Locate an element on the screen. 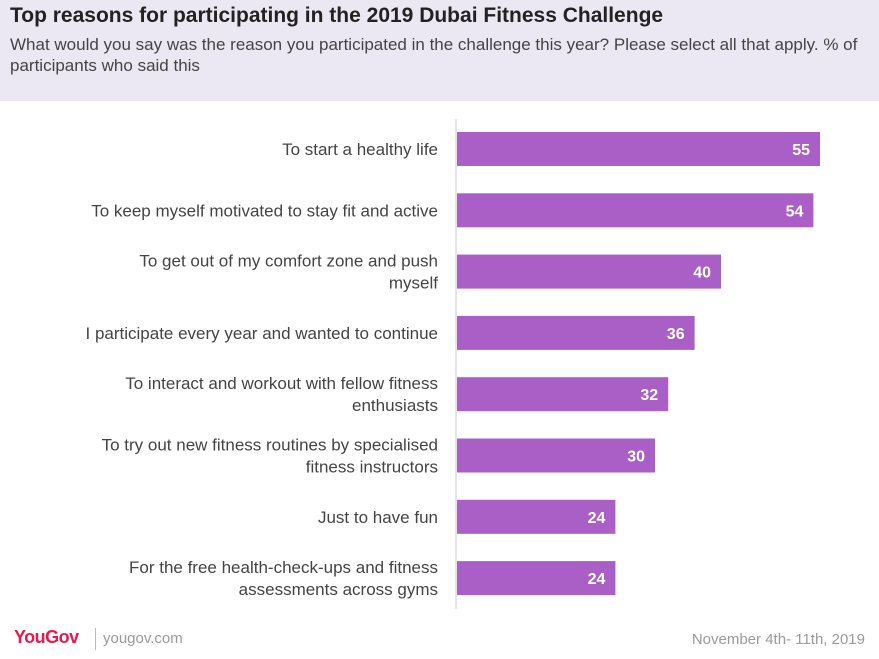 The width and height of the screenshot is (879, 659). category-label: Just to have fun is located at coordinates (378, 517).